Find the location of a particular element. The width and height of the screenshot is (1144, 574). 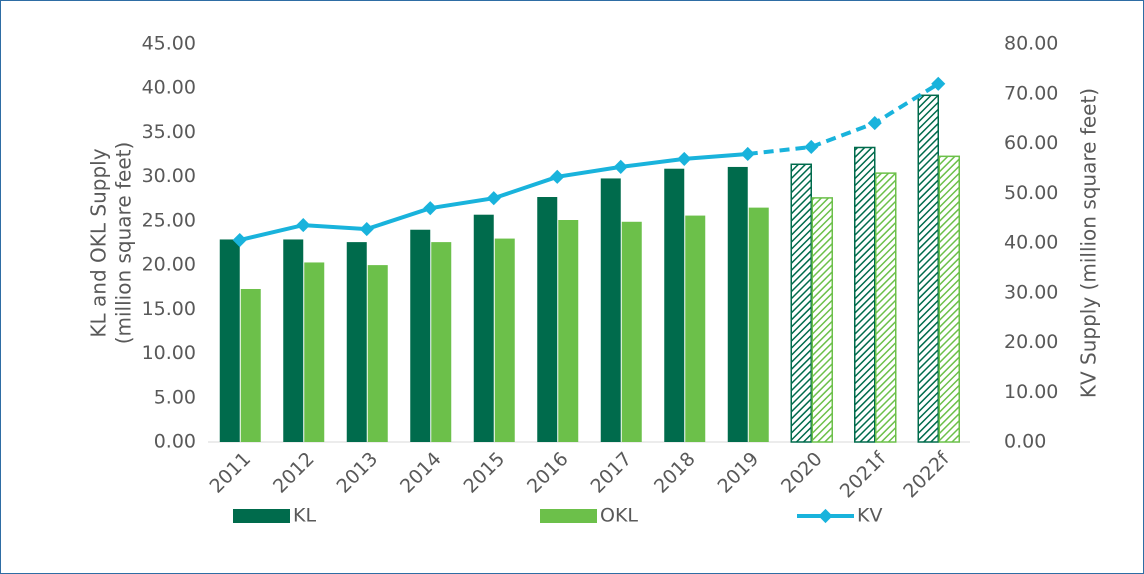

y-tick-label: 15.00 is located at coordinates (169, 309).